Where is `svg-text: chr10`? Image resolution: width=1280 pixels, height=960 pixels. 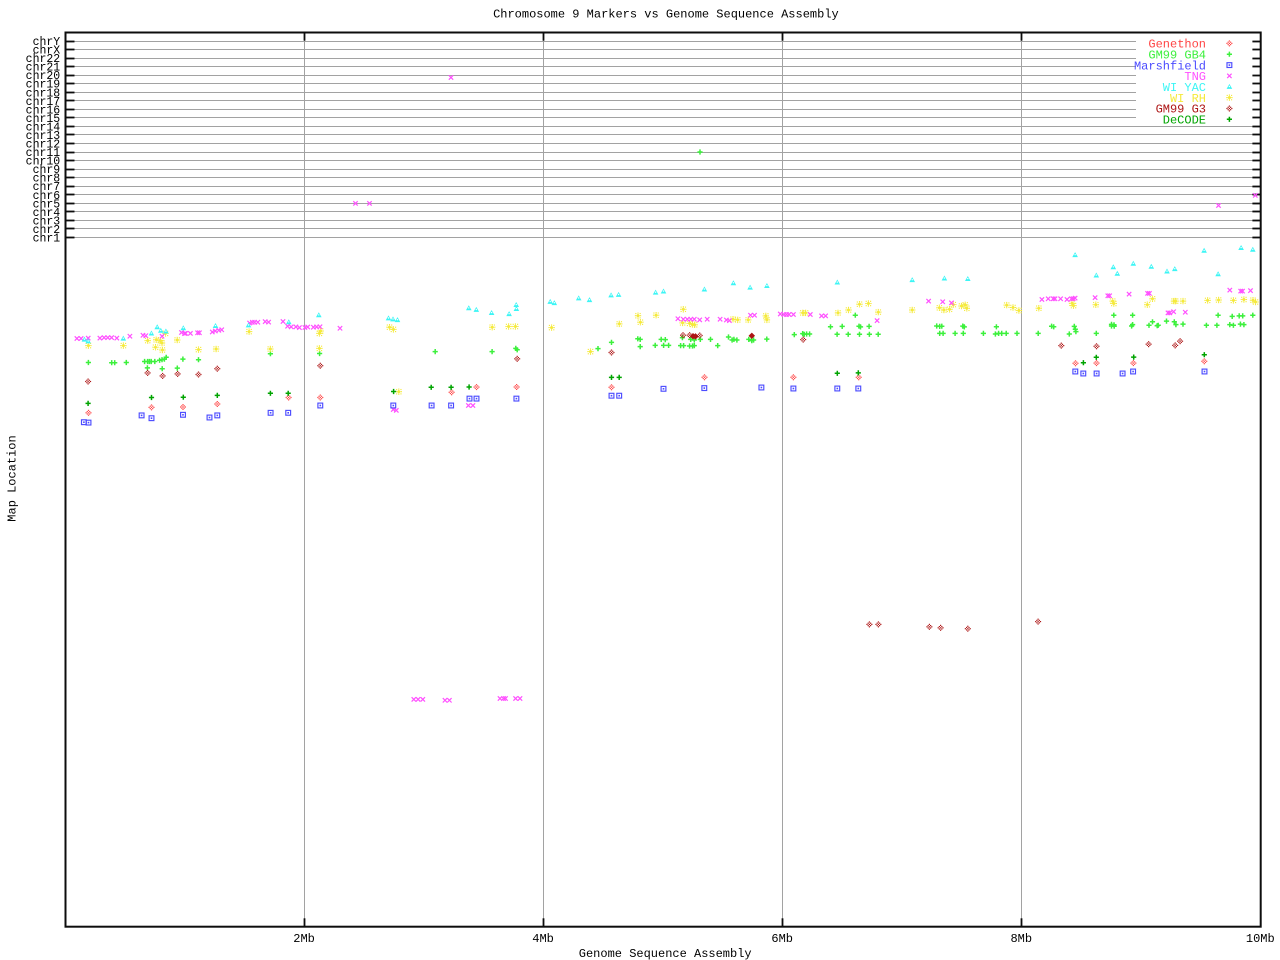
svg-text: chr10 is located at coordinates (43, 162).